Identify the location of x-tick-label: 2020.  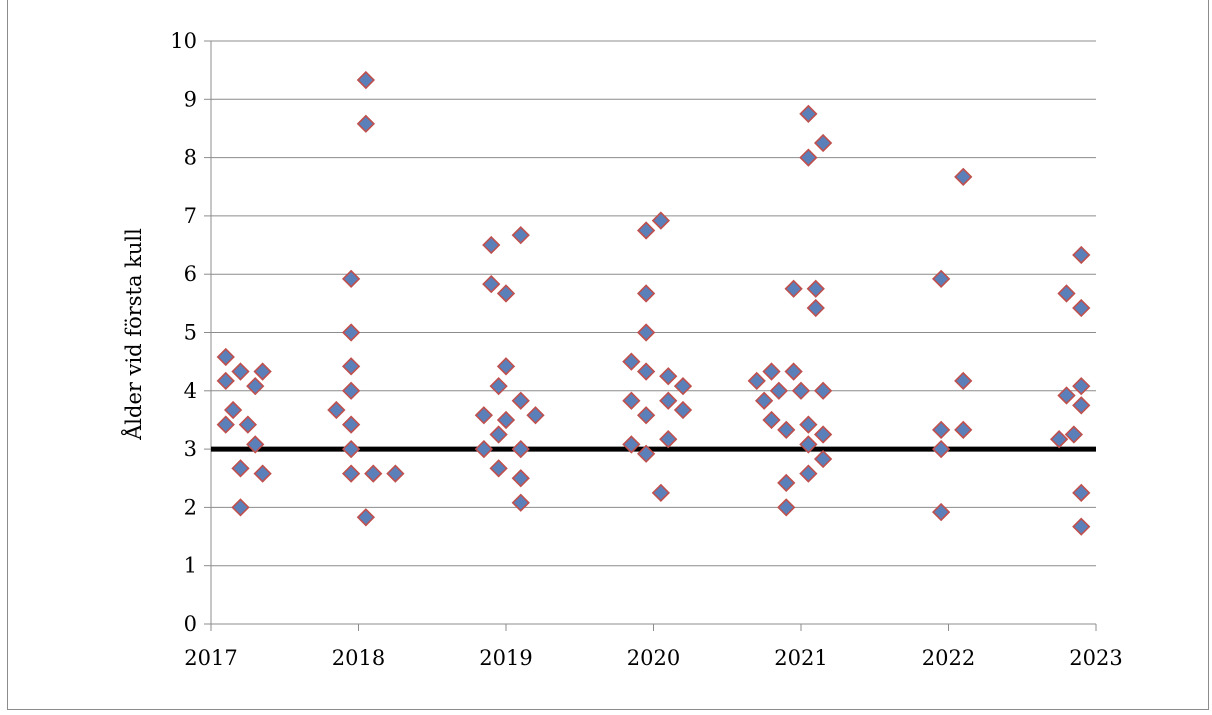
(653, 658).